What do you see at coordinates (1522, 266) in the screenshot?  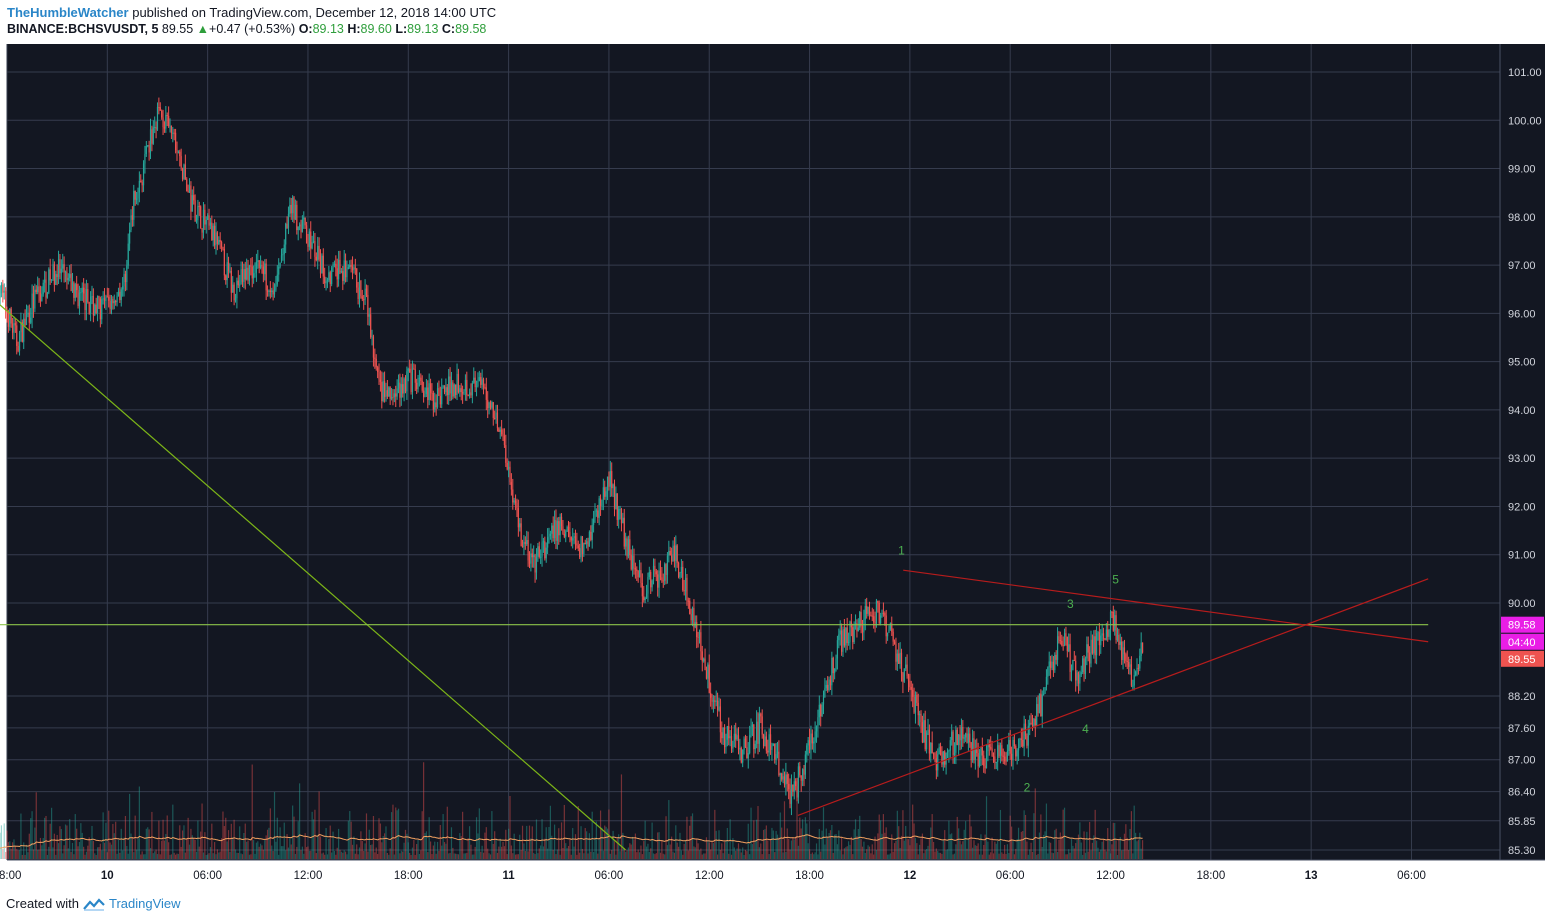 I see `price-tick-label: 97.00` at bounding box center [1522, 266].